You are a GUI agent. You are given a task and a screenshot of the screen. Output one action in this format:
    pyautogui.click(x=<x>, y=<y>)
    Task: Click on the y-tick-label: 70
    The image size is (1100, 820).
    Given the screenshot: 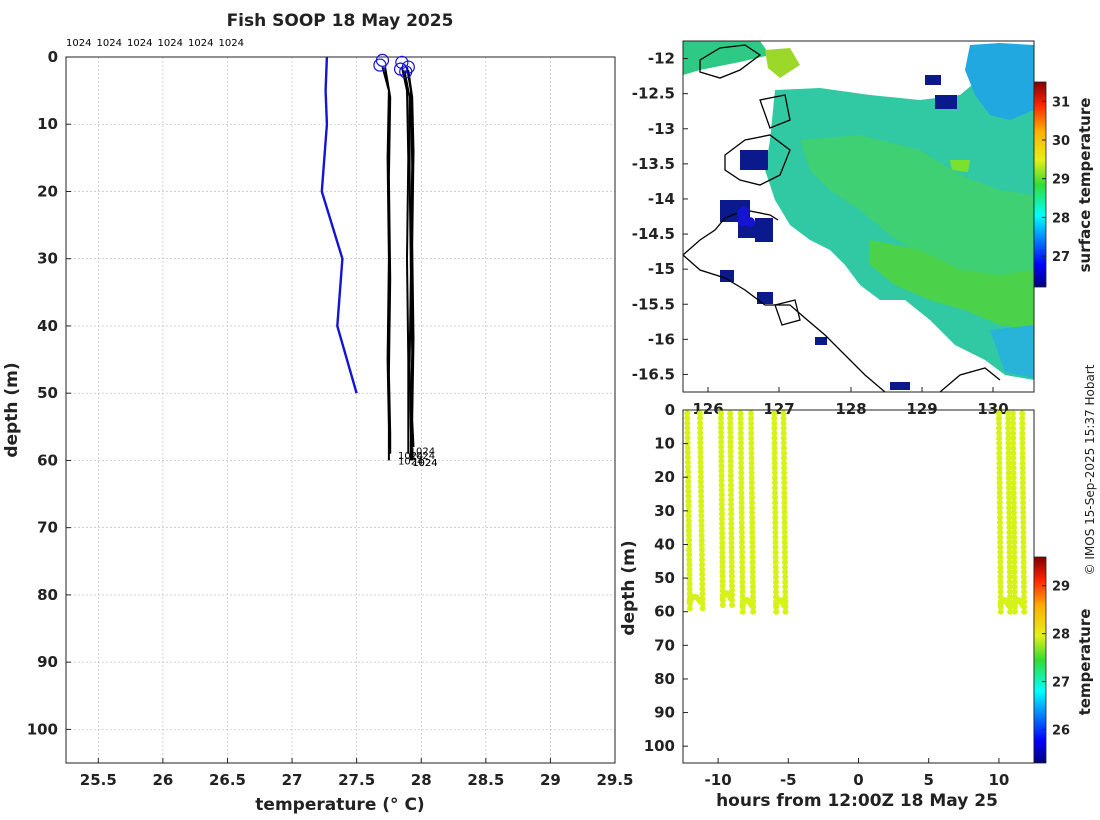 What is the action you would take?
    pyautogui.click(x=47, y=528)
    